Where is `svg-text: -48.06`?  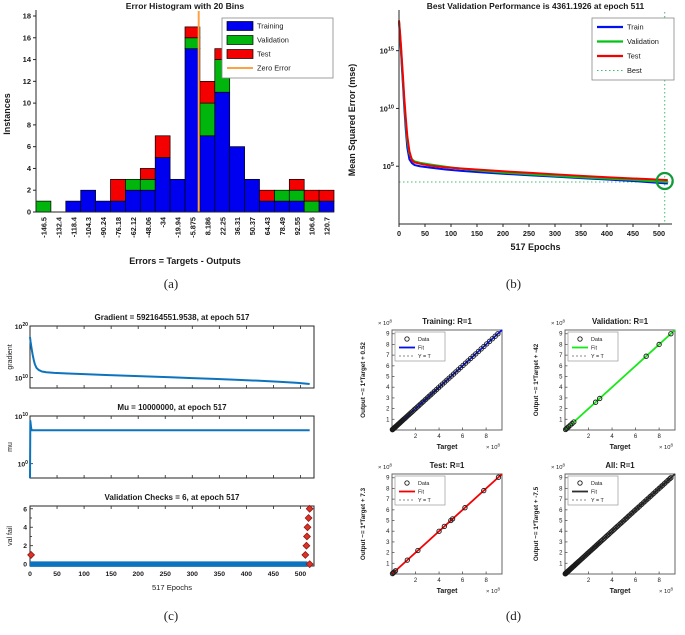
svg-text: -48.06 is located at coordinates (148, 227).